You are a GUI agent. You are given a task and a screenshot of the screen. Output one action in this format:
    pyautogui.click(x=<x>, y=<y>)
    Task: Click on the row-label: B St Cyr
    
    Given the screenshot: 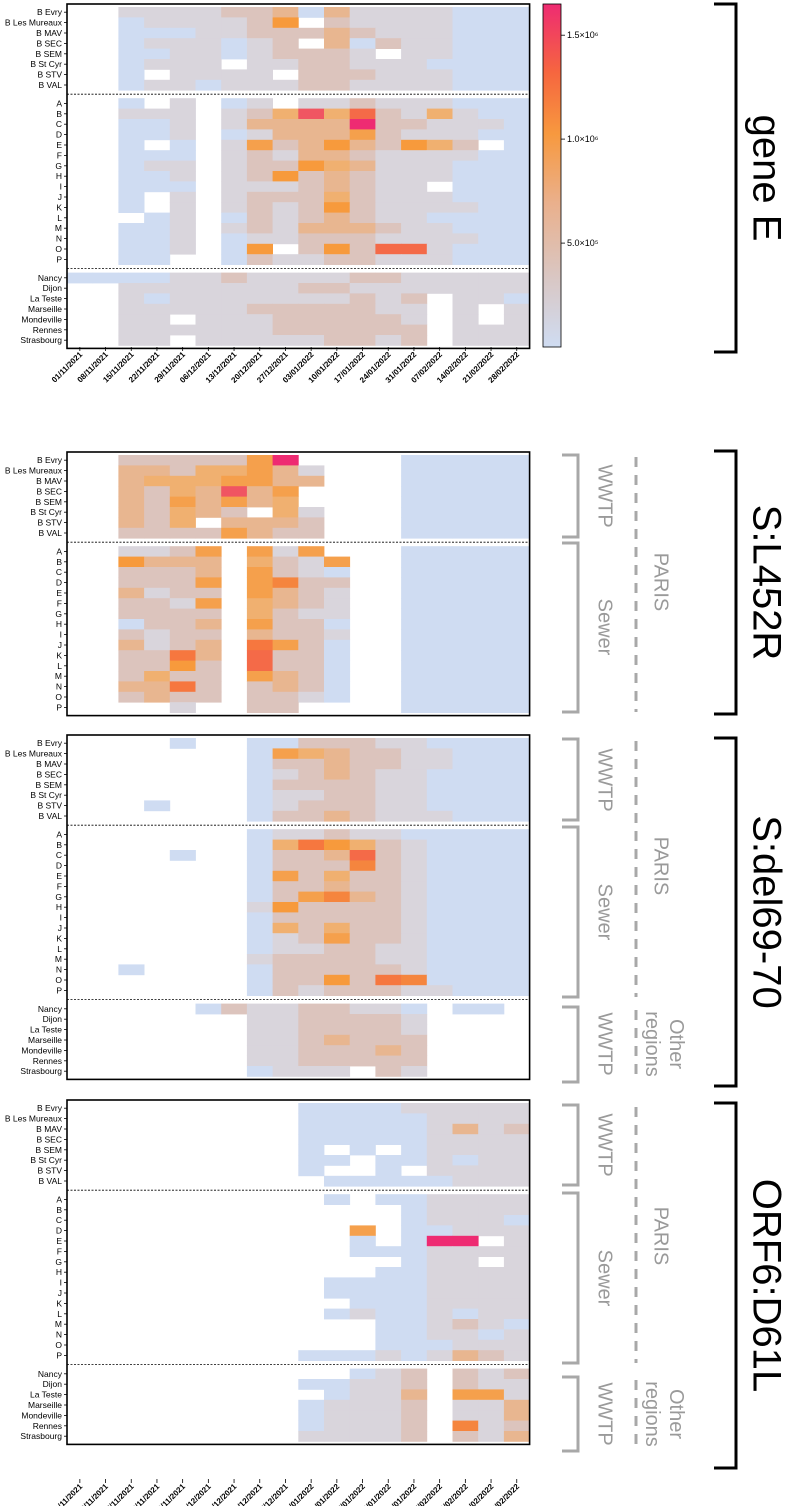 What is the action you would take?
    pyautogui.click(x=46, y=795)
    